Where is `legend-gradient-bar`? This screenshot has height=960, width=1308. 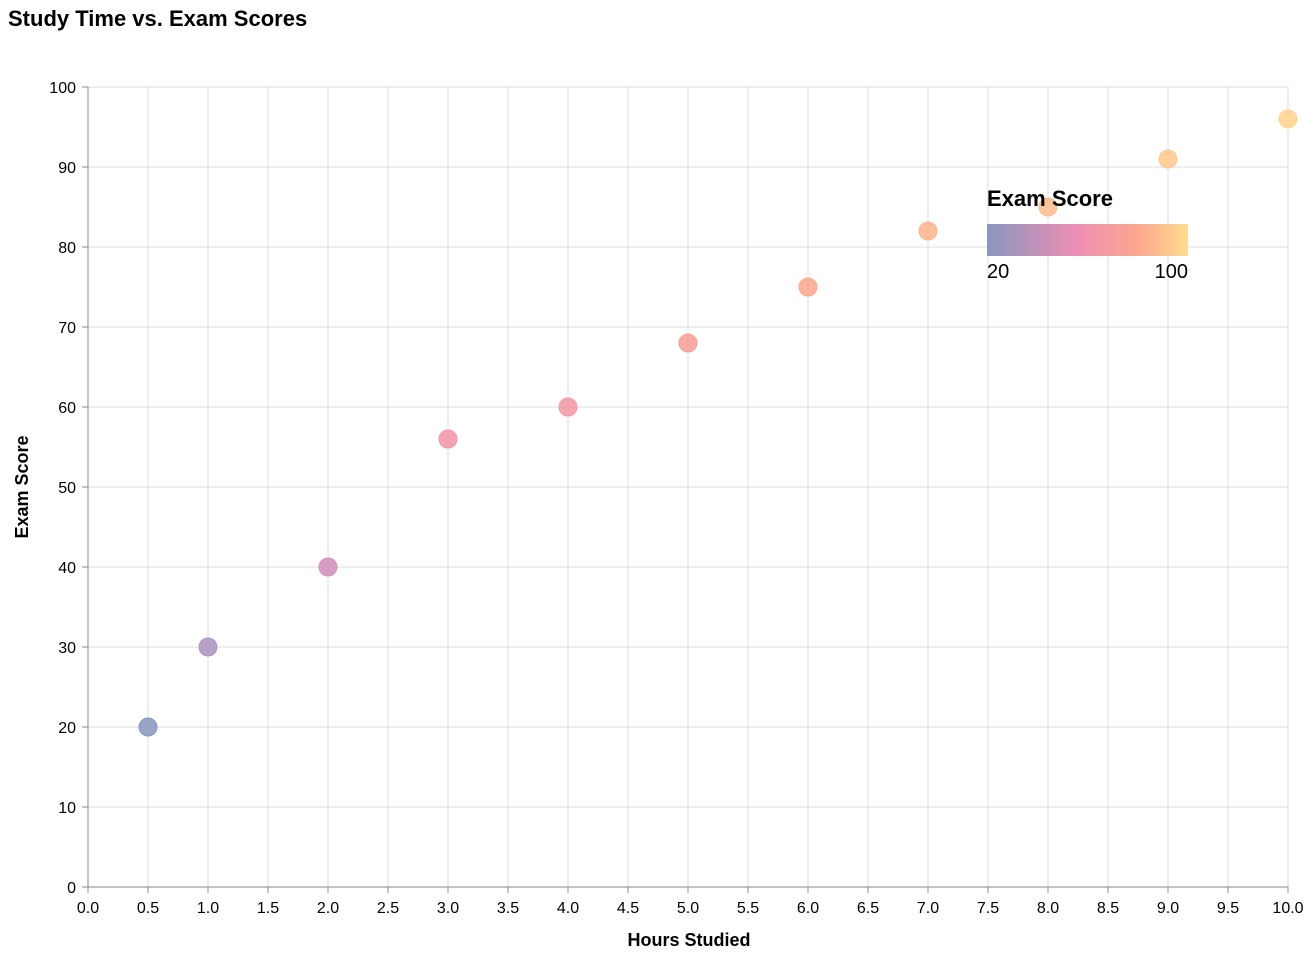 legend-gradient-bar is located at coordinates (1087, 240).